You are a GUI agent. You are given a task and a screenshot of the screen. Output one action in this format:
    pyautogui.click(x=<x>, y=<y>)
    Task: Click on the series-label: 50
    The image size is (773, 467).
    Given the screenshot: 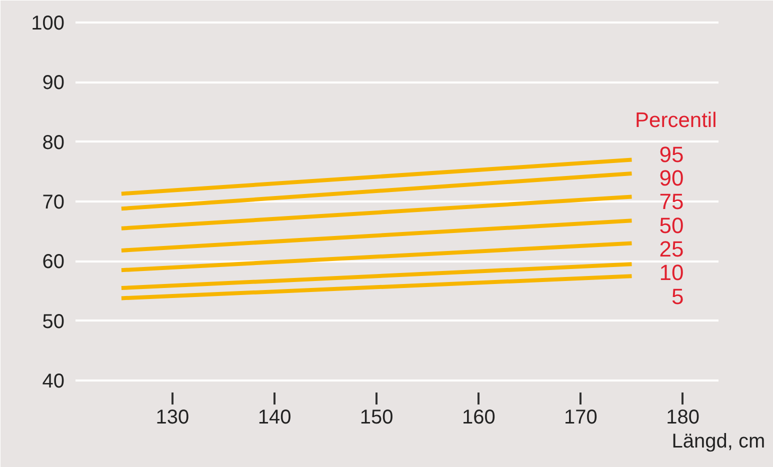 What is the action you would take?
    pyautogui.click(x=671, y=225)
    